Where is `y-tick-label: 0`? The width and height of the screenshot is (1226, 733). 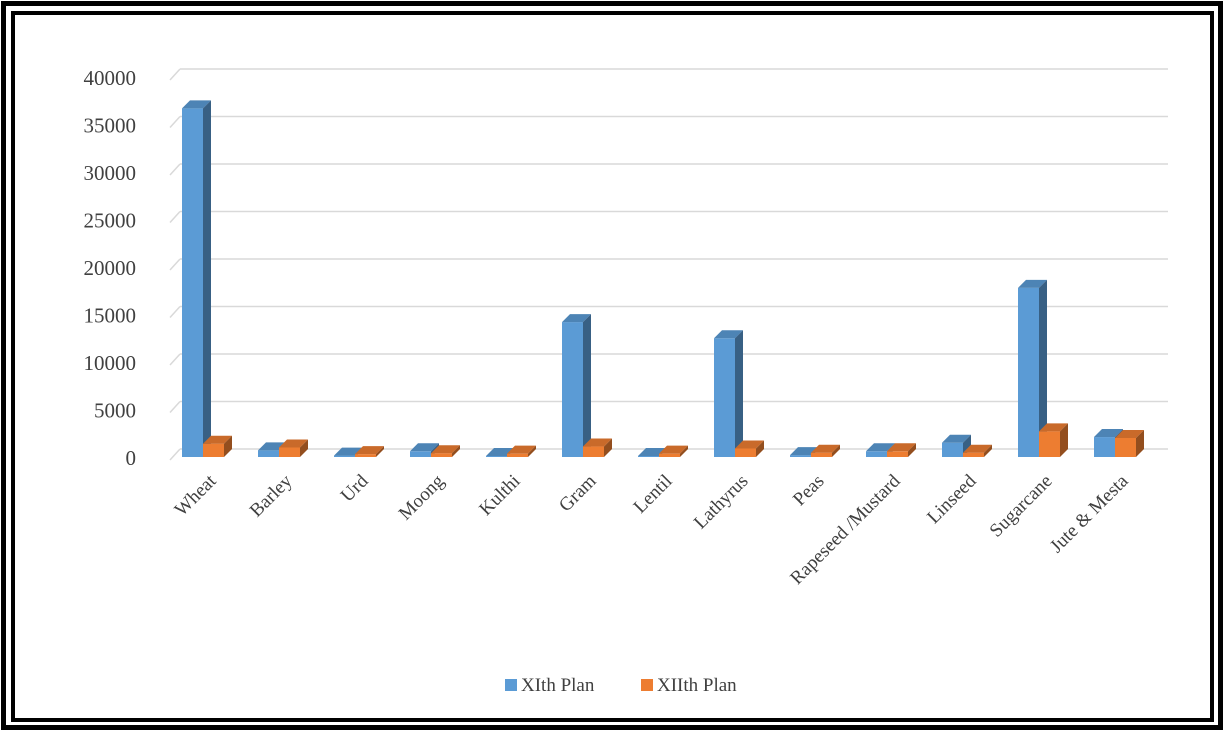
y-tick-label: 0 is located at coordinates (131, 458).